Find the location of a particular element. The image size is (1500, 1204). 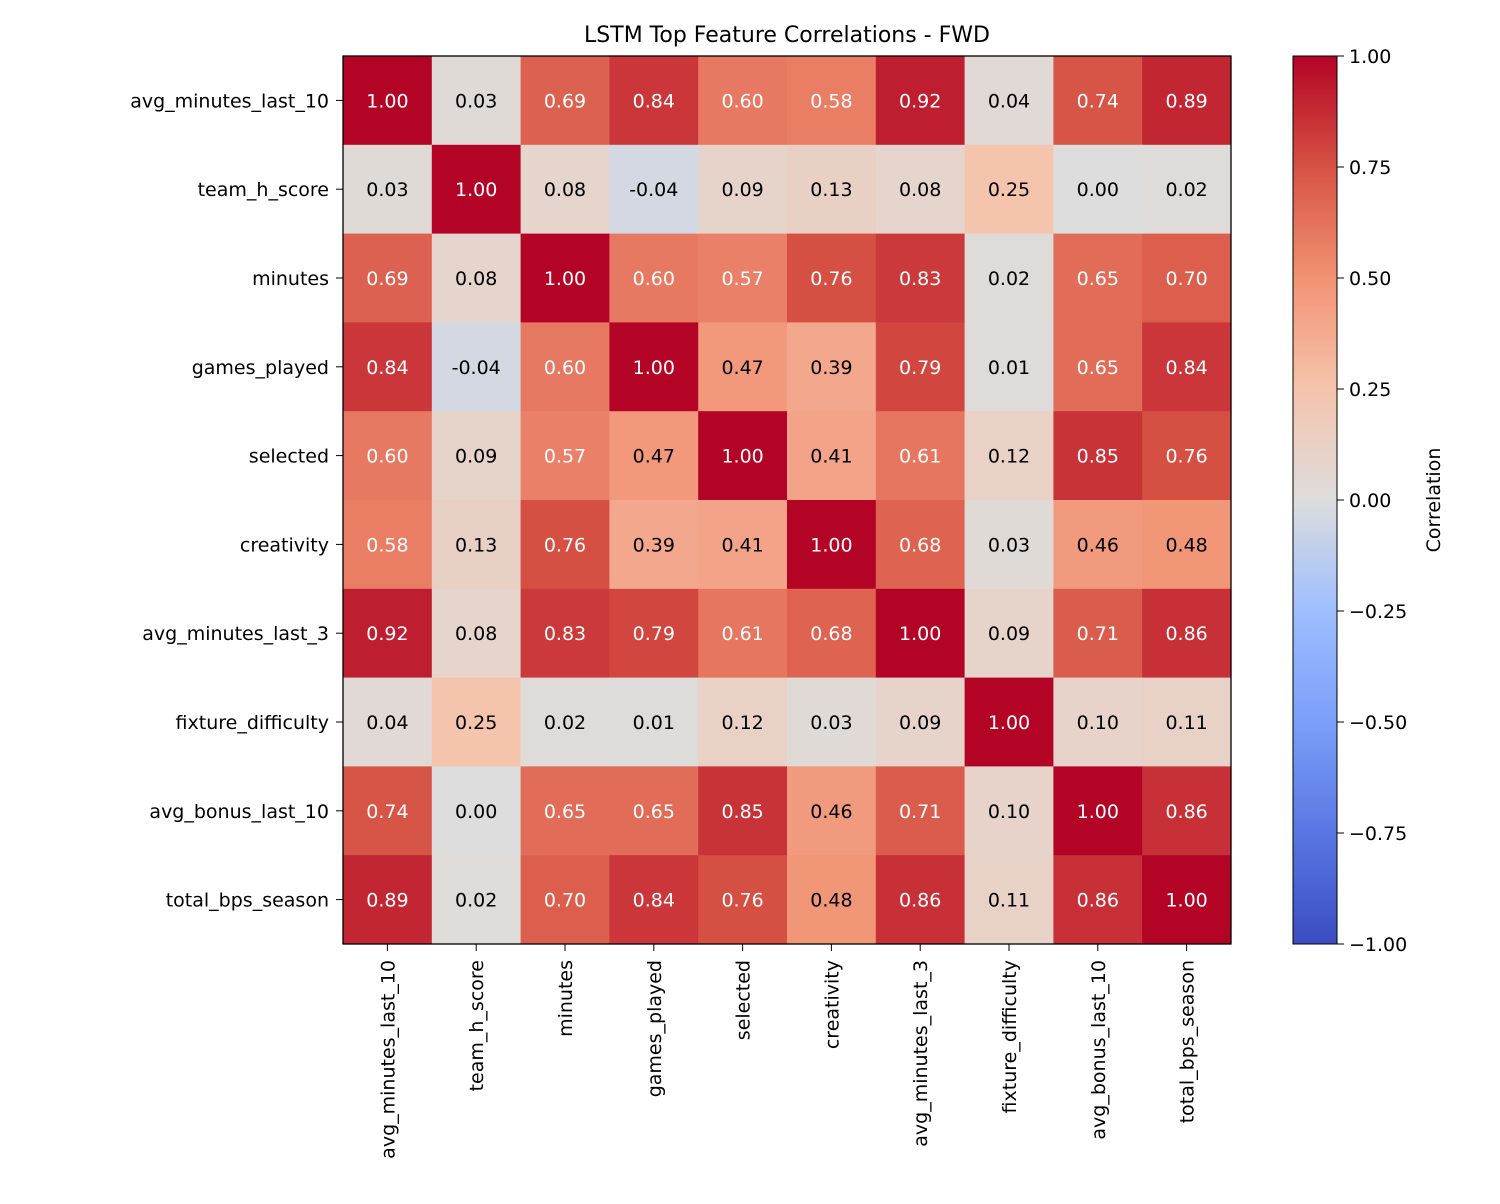

y-tick-label: team_h_score is located at coordinates (263, 190).